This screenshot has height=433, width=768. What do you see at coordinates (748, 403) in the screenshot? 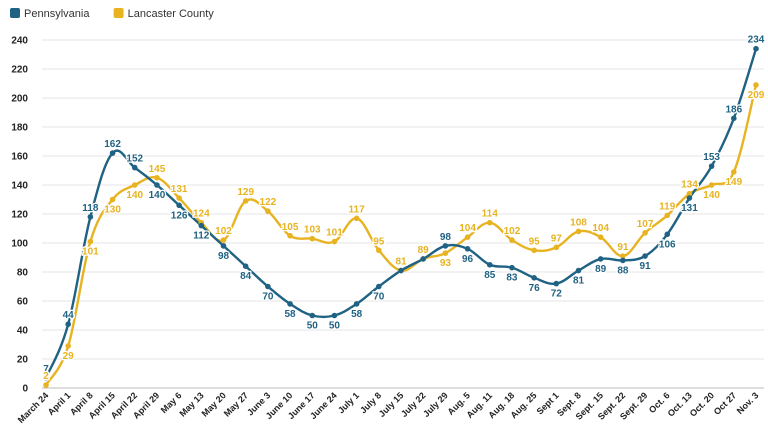
I see `x-tick-label: Nov. 3` at bounding box center [748, 403].